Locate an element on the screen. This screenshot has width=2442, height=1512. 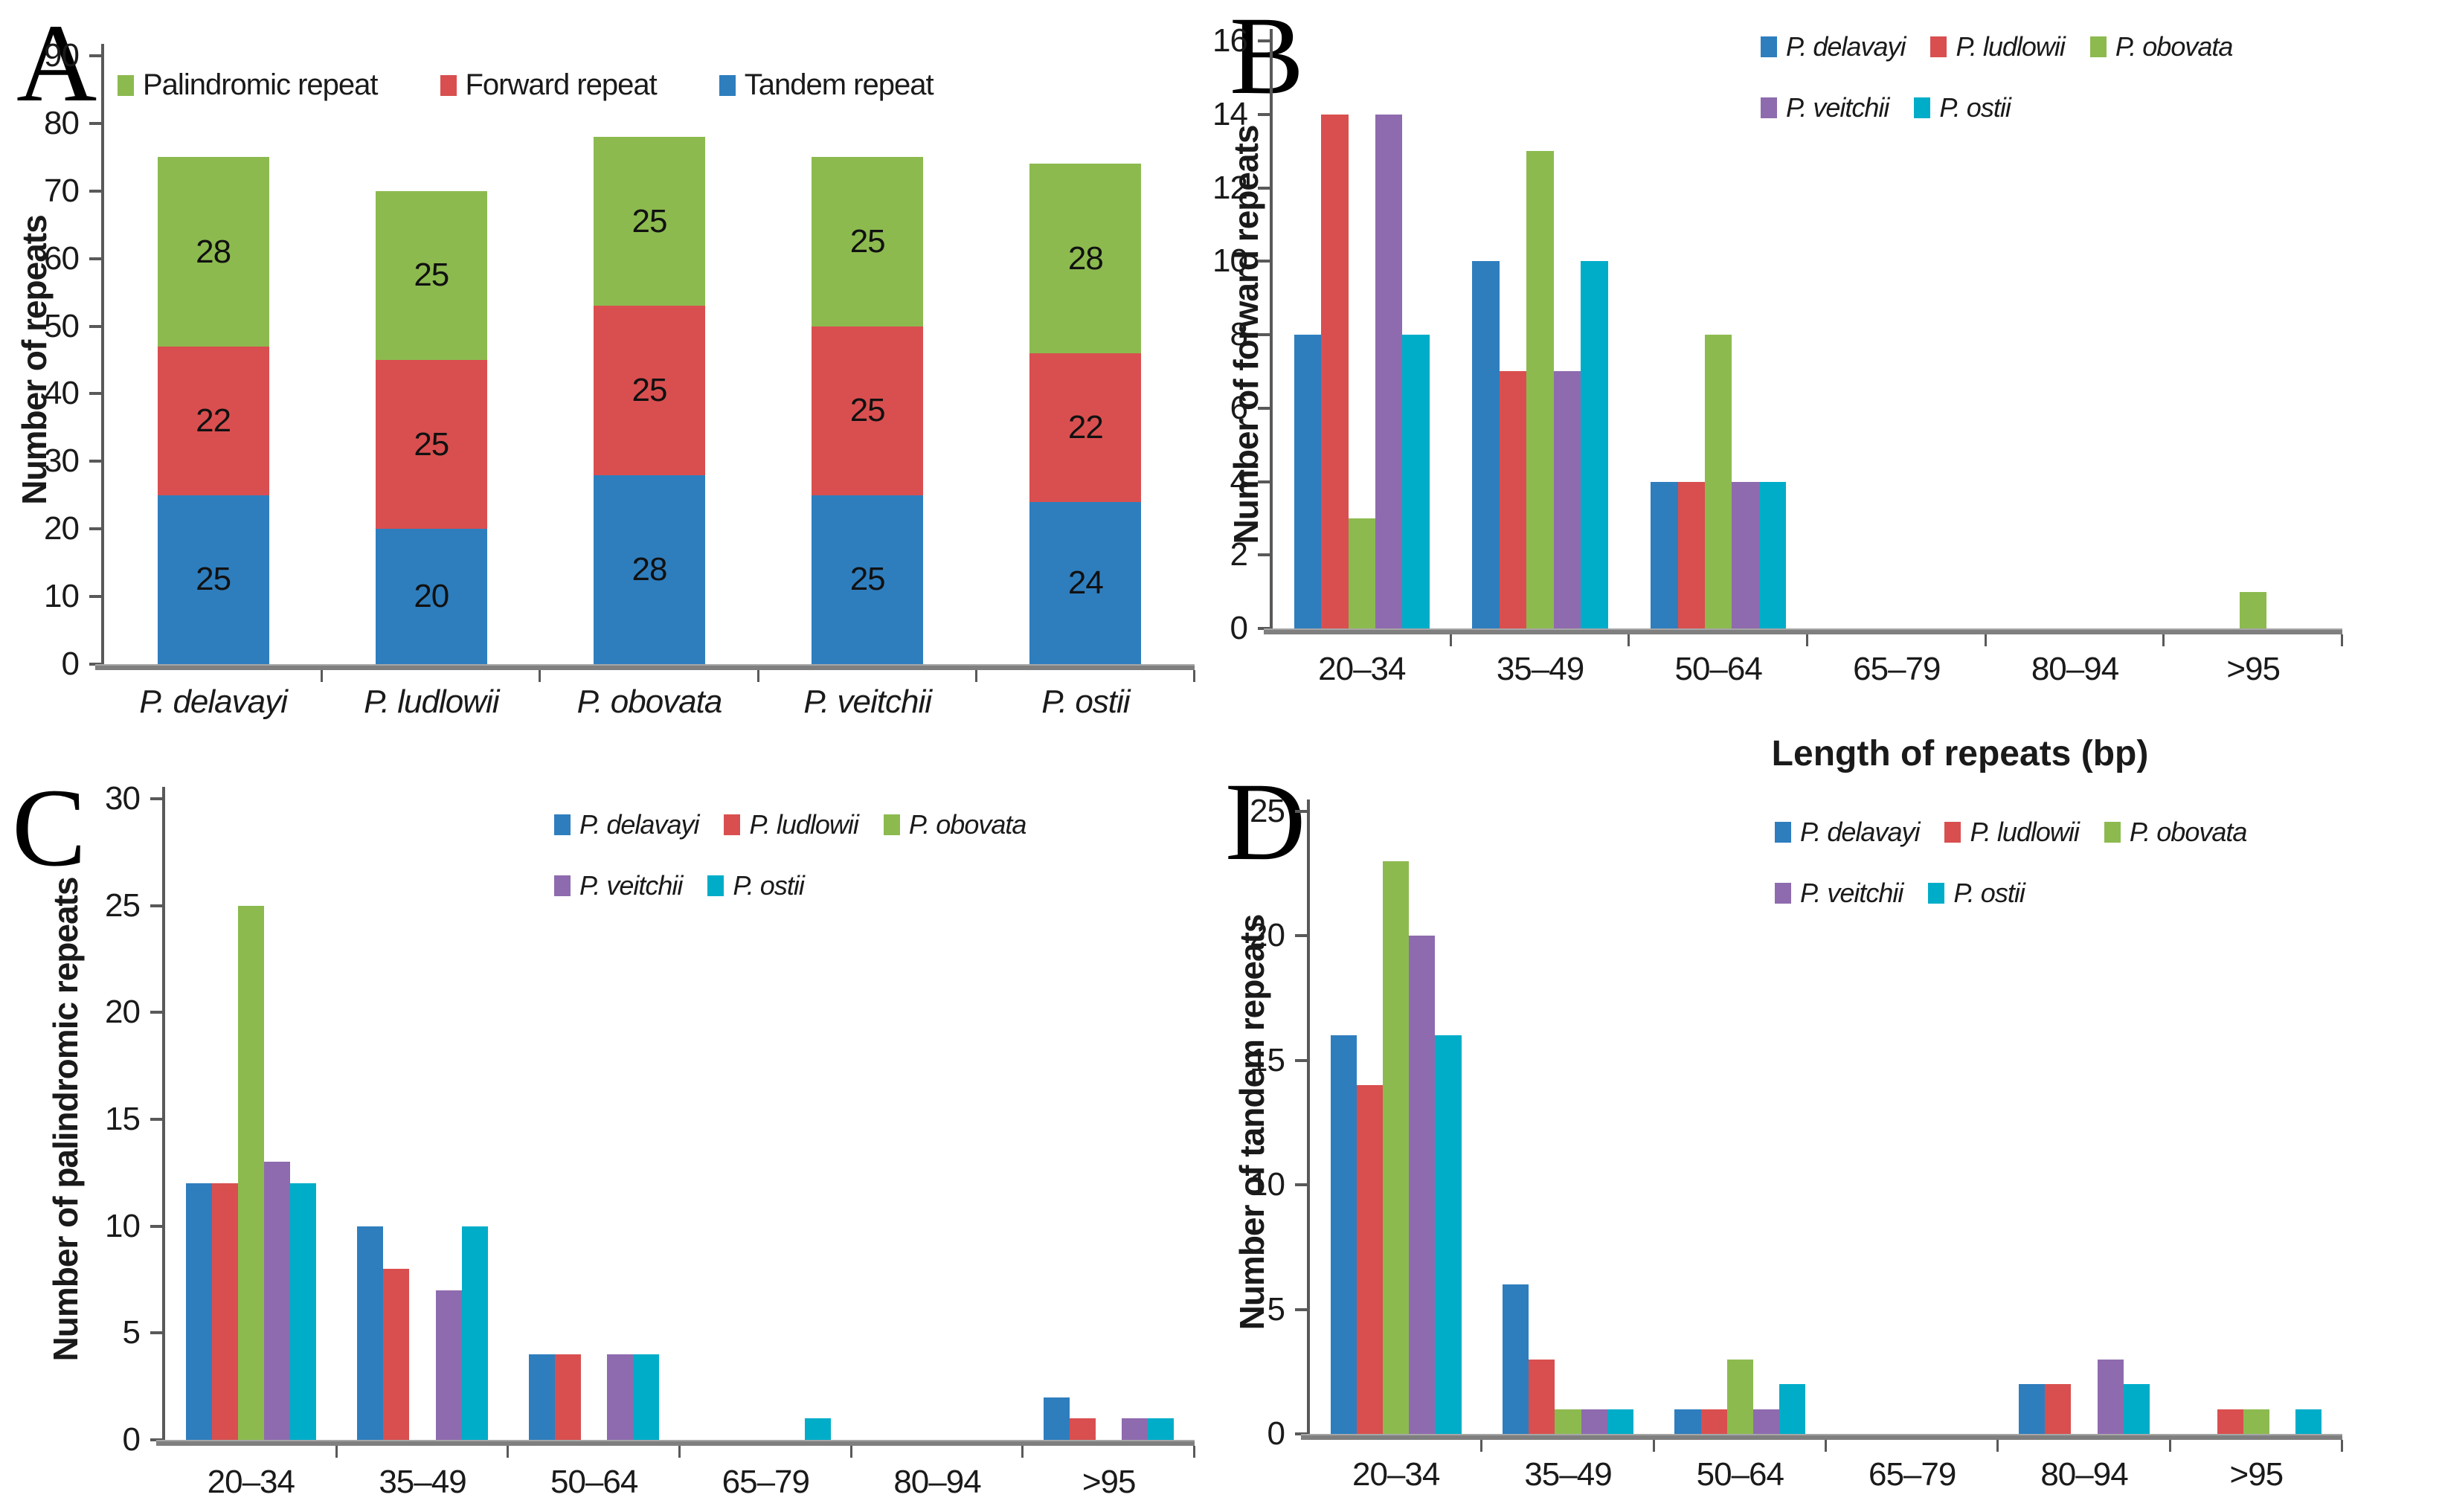
legend-item: Tandem repeat is located at coordinates (826, 85).